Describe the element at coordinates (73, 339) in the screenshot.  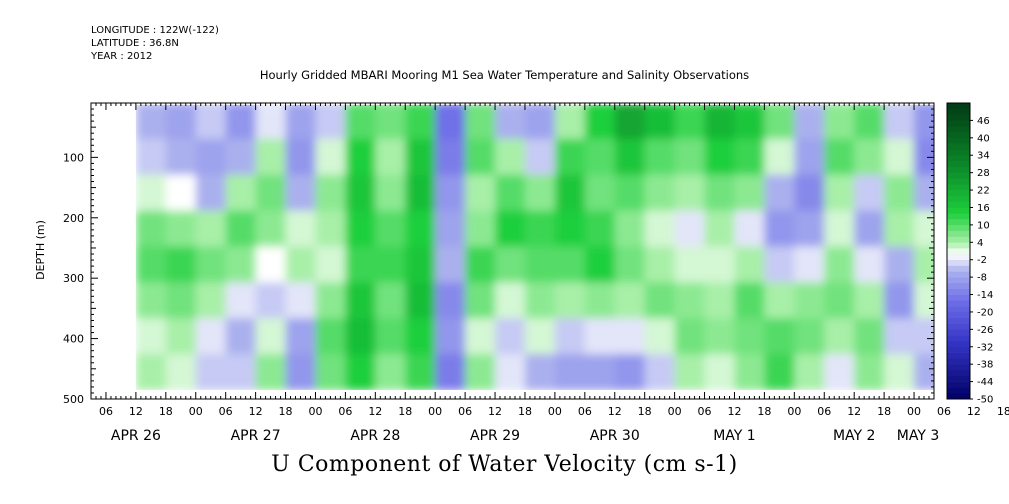
I see `y-tick-label: 400` at that location.